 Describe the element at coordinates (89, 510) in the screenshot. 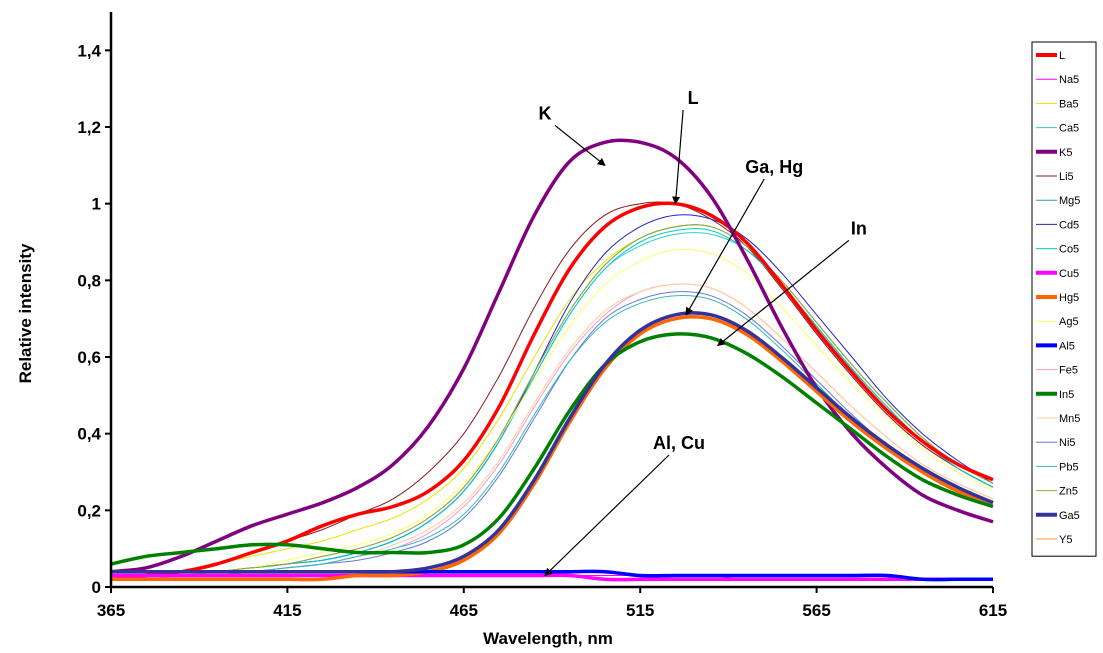

I see `y-tick-label: 0,2` at that location.